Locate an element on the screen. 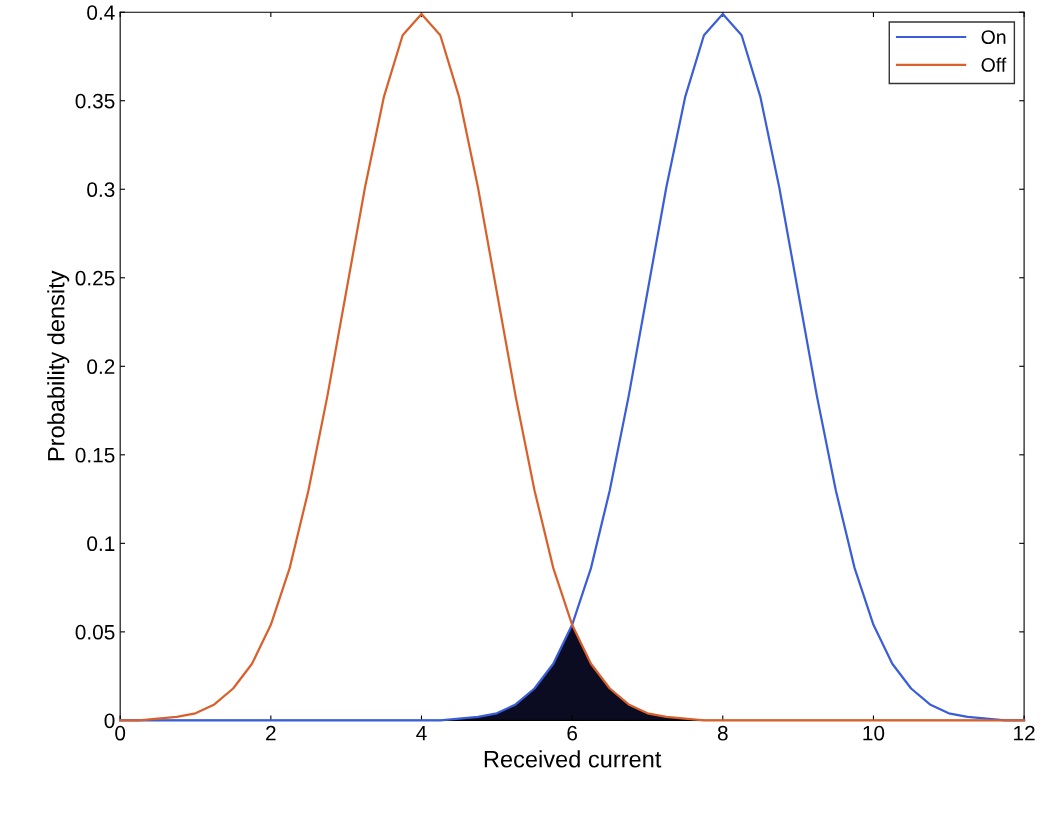  x-tick-label: 12 is located at coordinates (1024, 733).